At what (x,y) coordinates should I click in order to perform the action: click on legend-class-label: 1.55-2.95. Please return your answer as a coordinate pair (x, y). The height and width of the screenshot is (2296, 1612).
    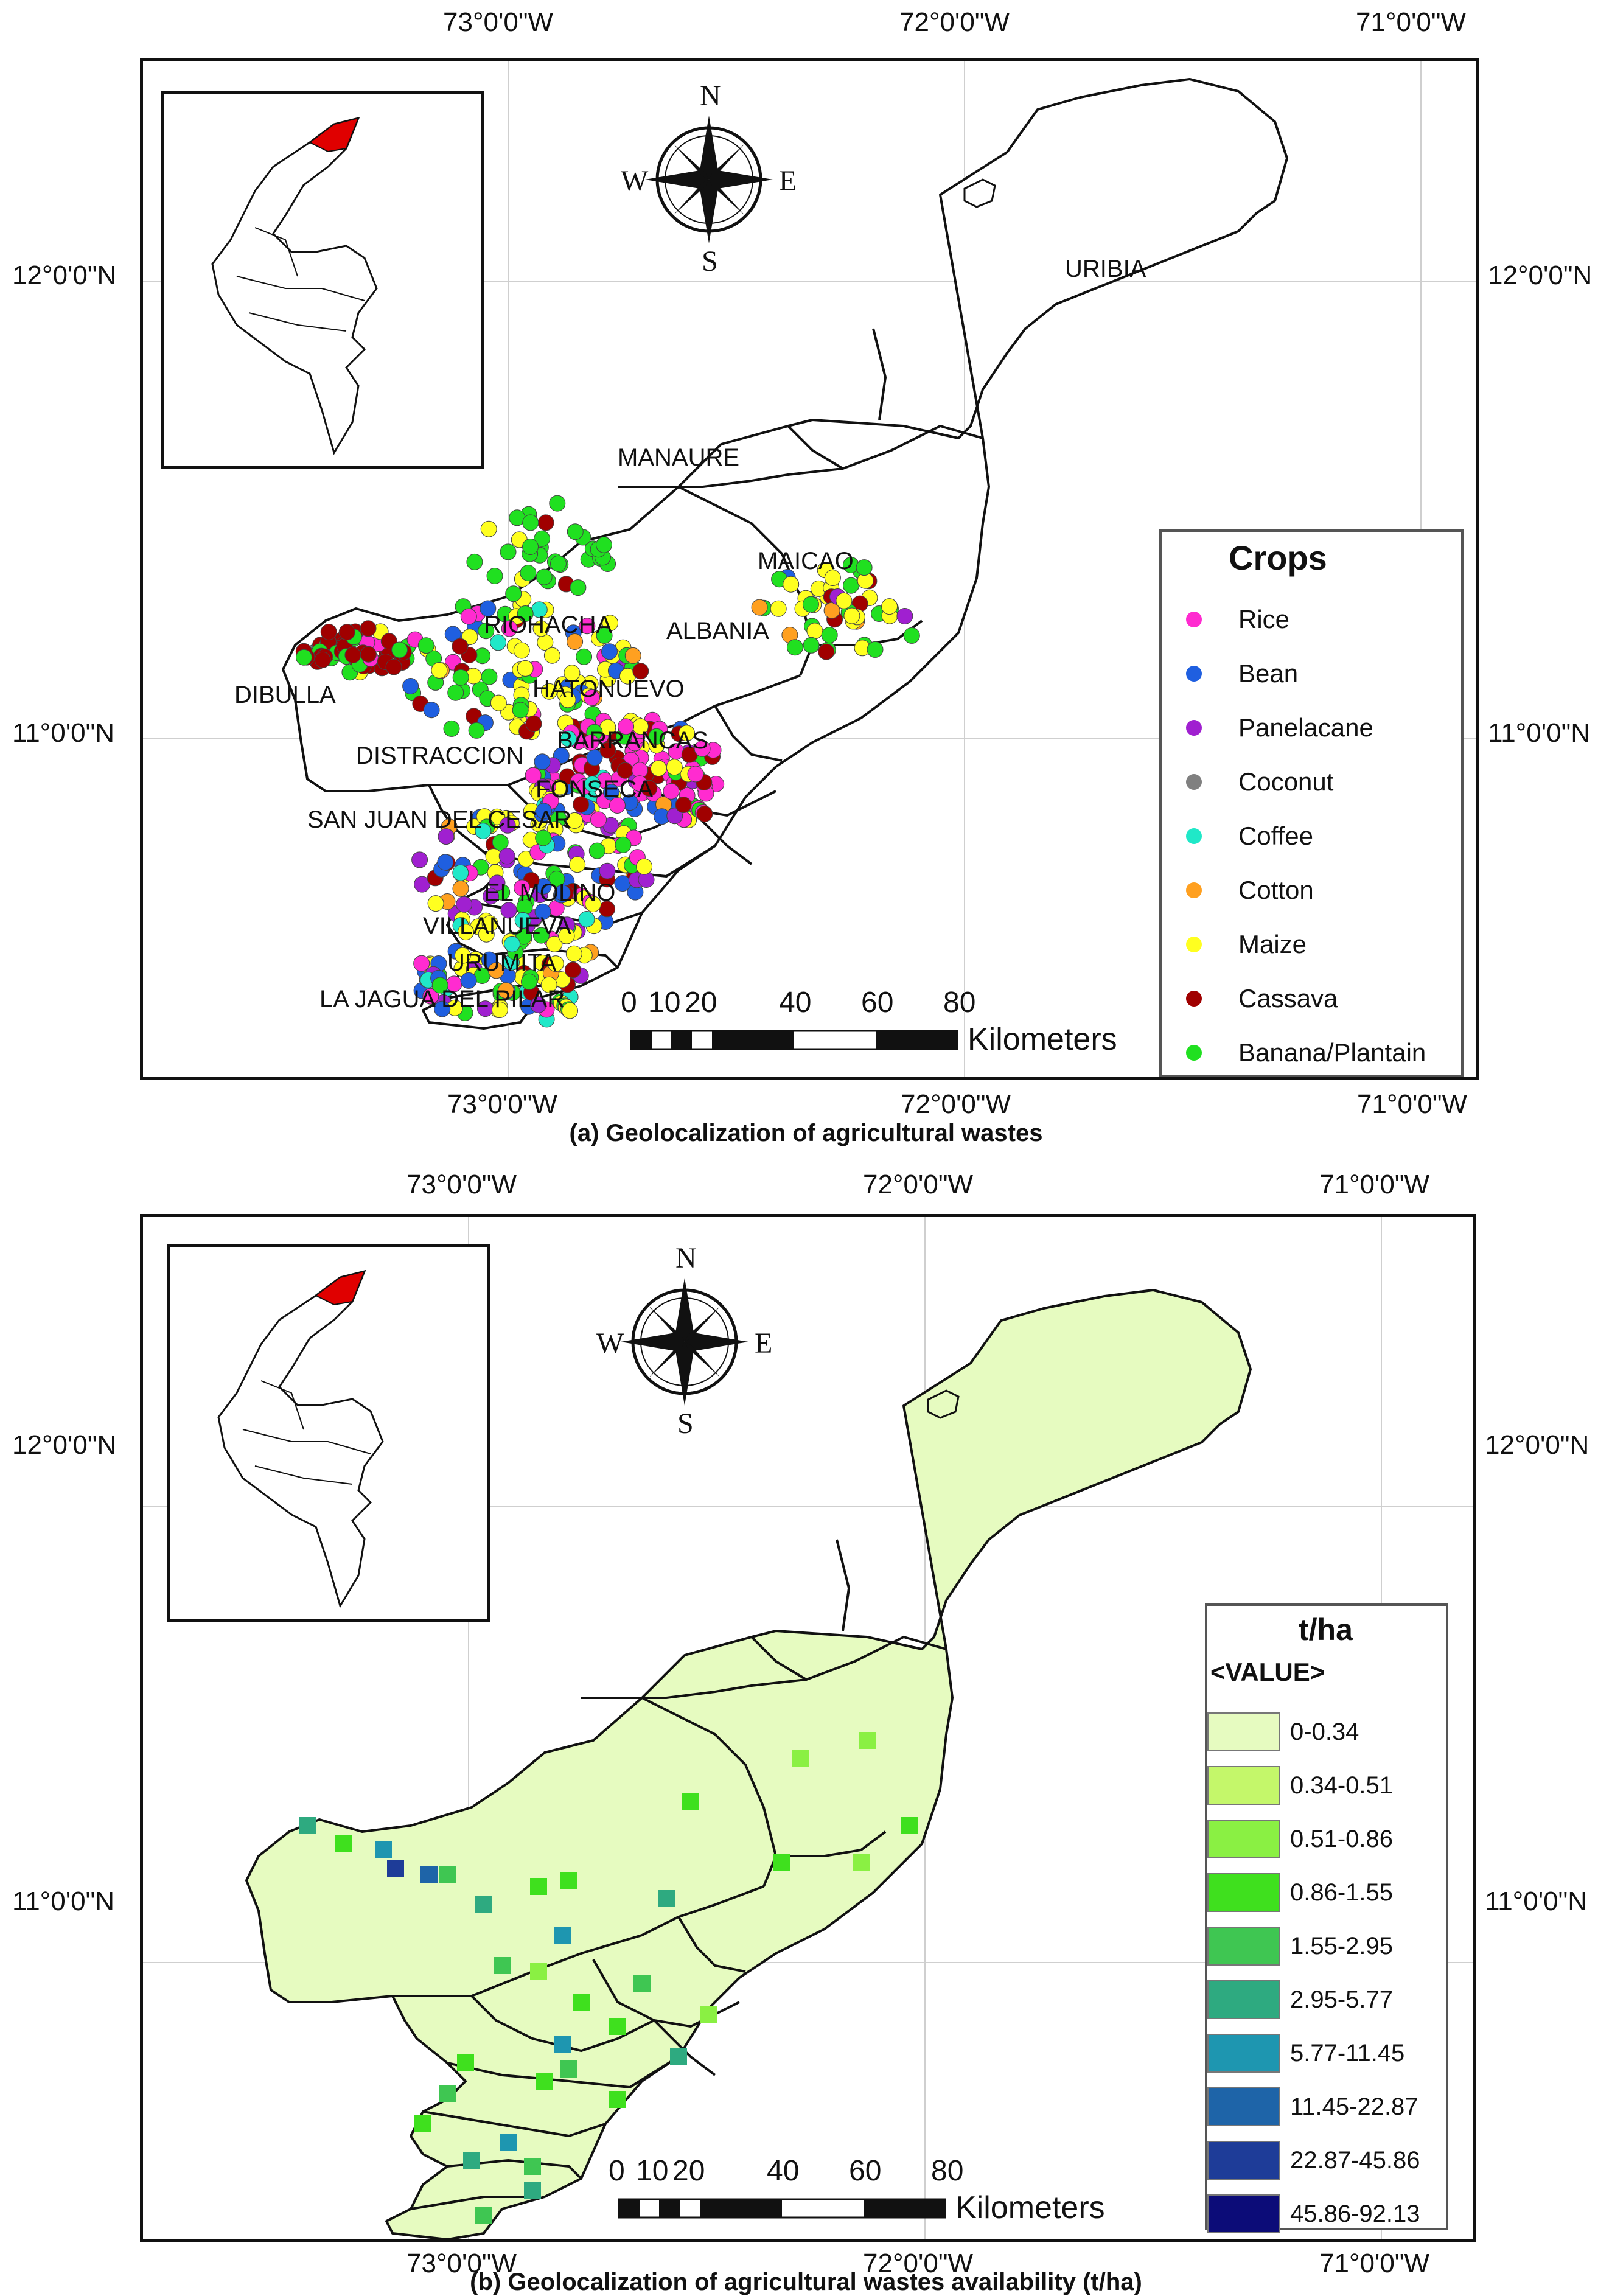
    Looking at the image, I should click on (1342, 1945).